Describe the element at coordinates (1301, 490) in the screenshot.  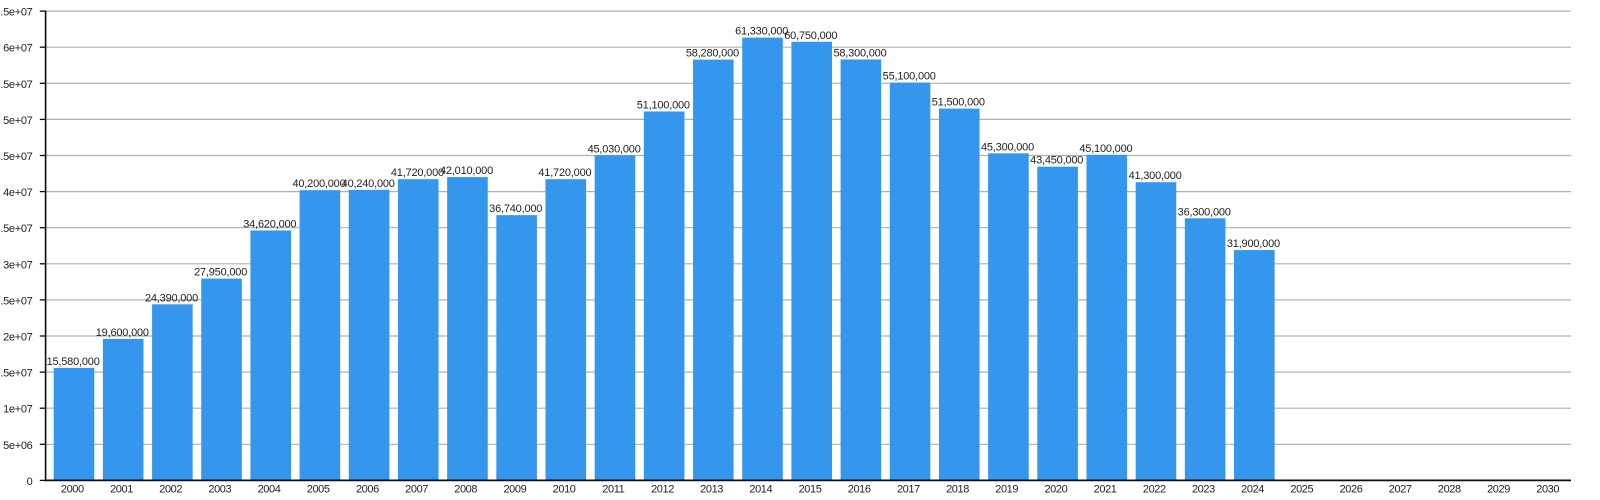
I see `svg-text: 2025` at that location.